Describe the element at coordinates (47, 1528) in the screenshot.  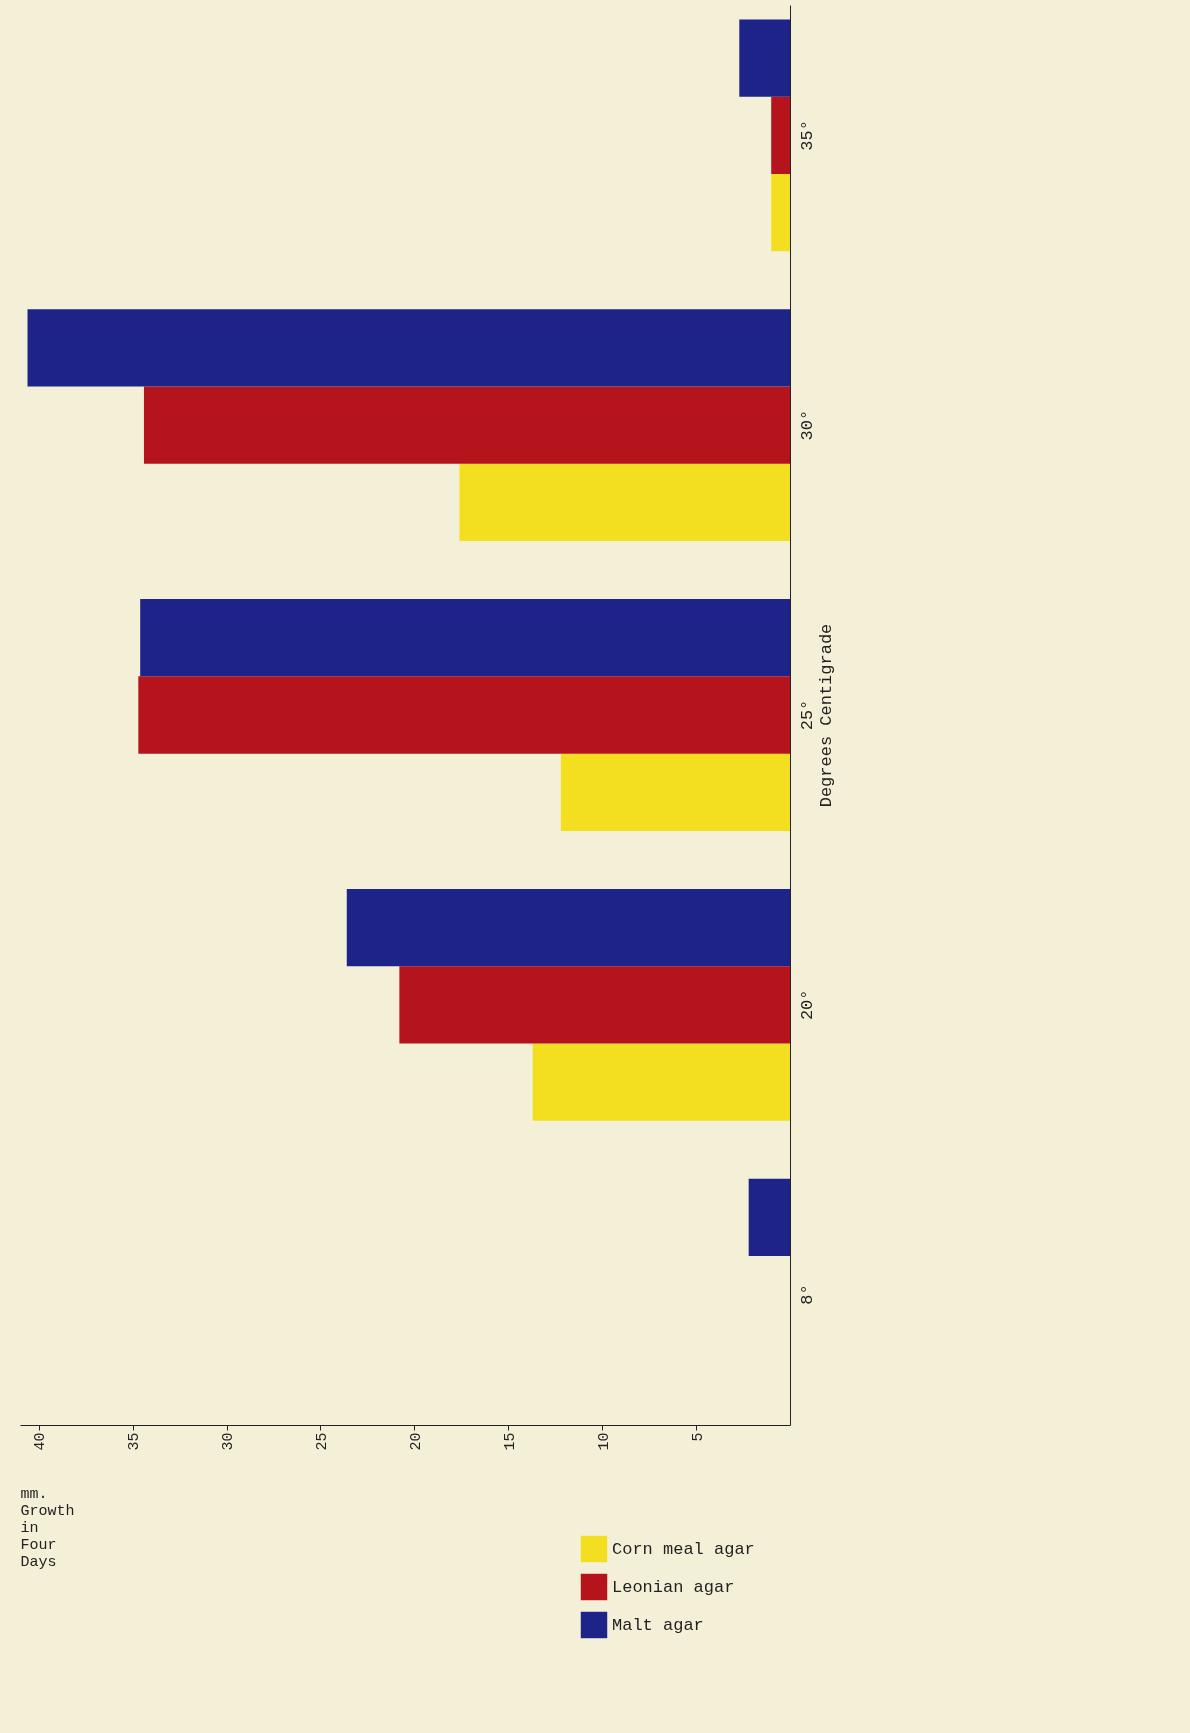
I see `x-axis-title: mm. Growth in Four Days` at that location.